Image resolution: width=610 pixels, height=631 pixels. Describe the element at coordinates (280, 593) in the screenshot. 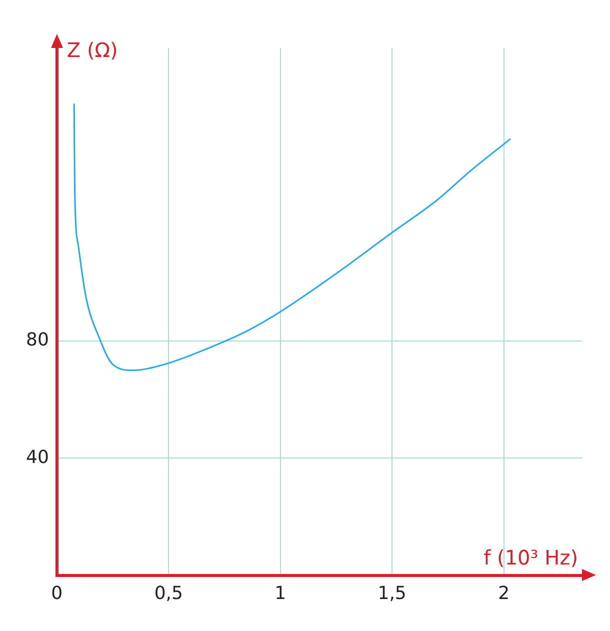

I see `x-tick-label: 1` at that location.